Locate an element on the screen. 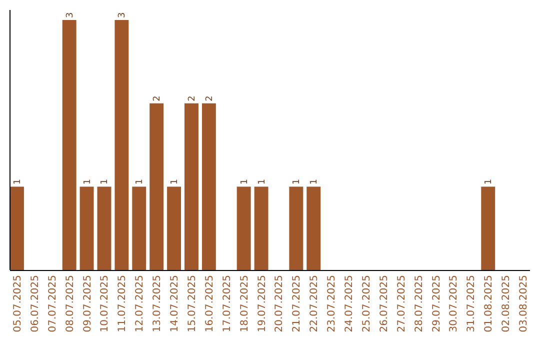  x-tick-label: 17.07.2025 is located at coordinates (227, 303).